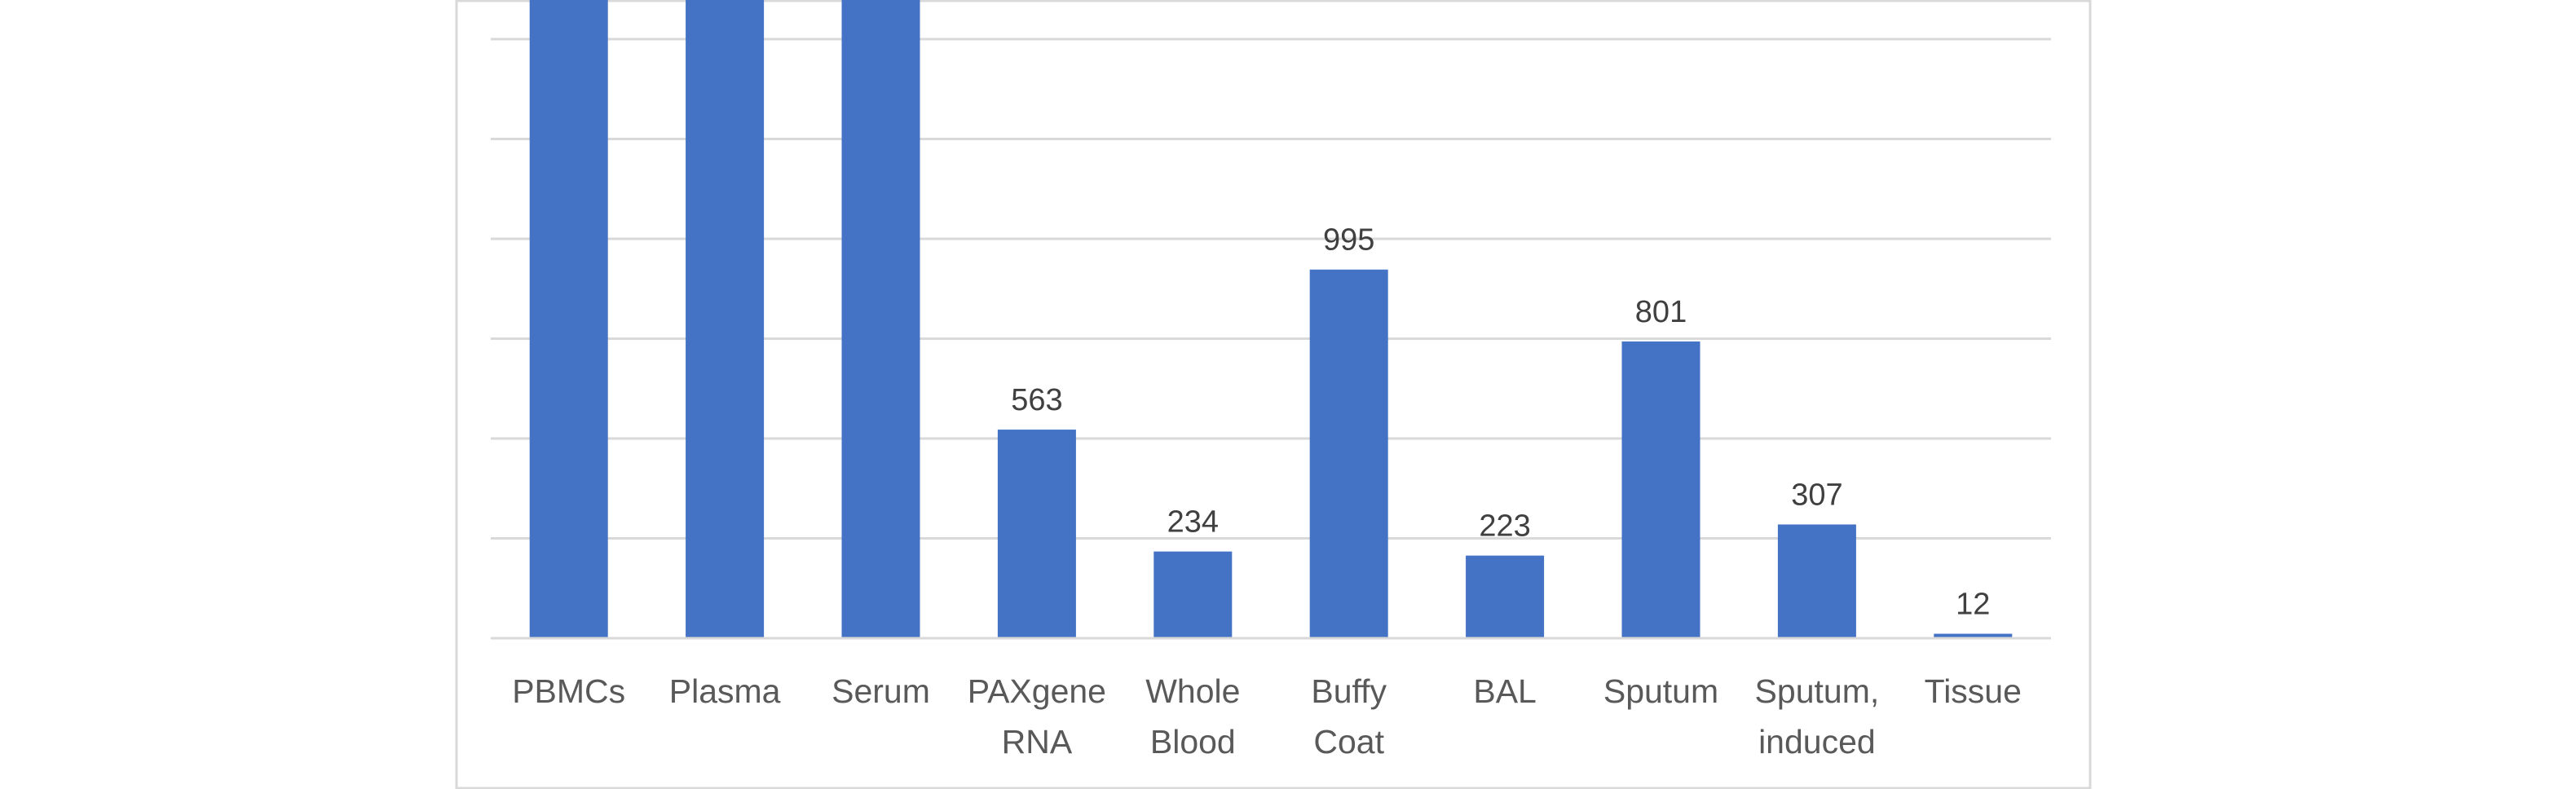  Describe the element at coordinates (1036, 400) in the screenshot. I see `data-label: 563` at that location.